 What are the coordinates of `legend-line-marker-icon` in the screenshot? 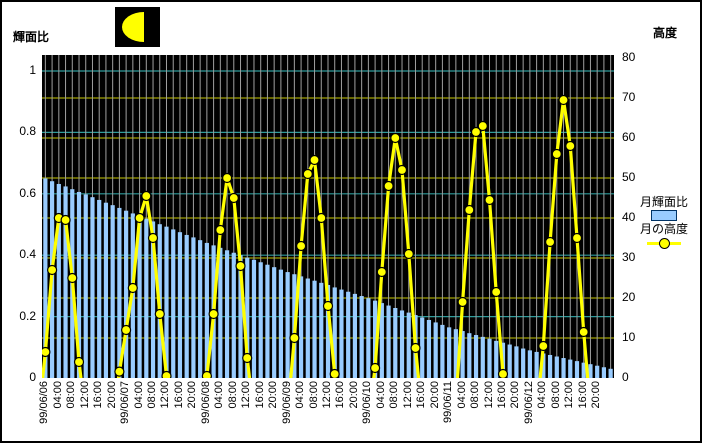 It's located at (664, 243).